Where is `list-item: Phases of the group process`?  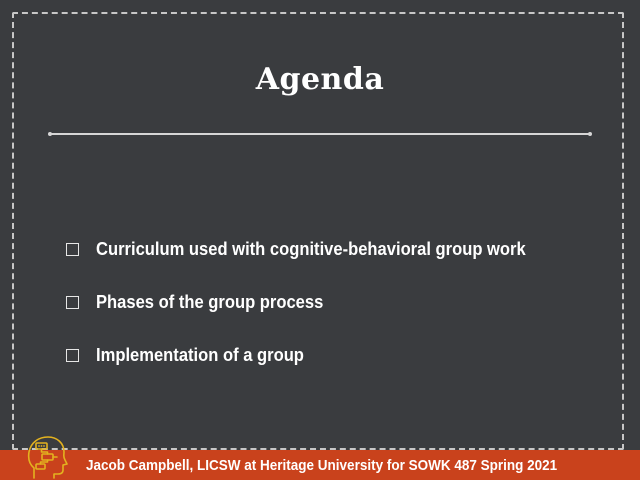 list-item: Phases of the group process is located at coordinates (314, 302).